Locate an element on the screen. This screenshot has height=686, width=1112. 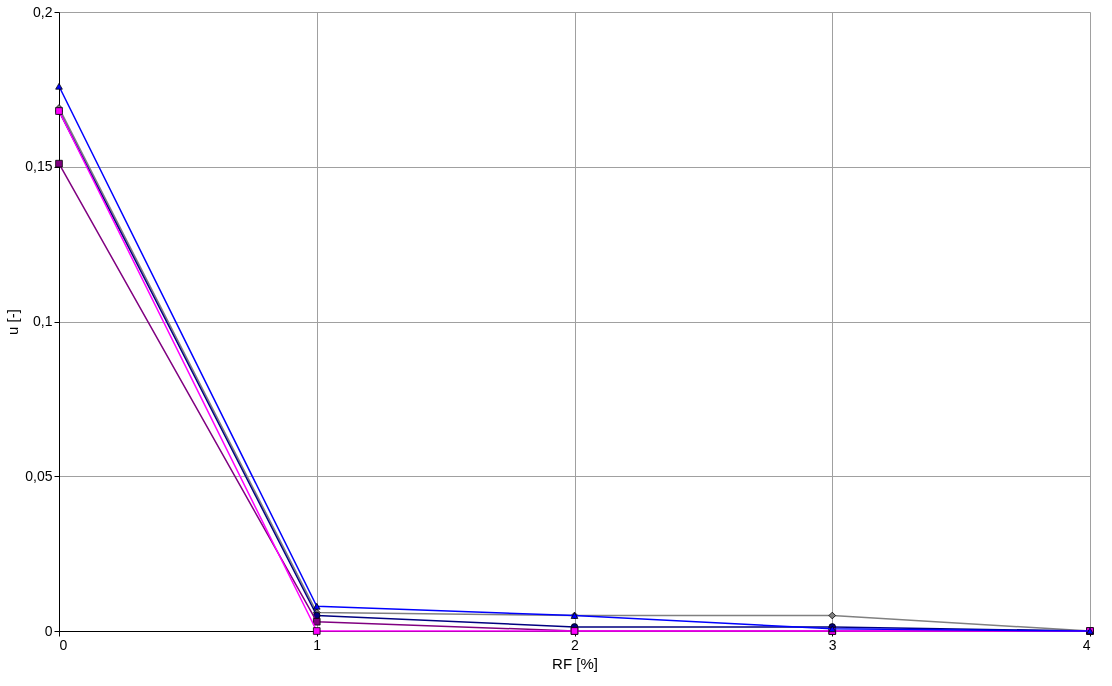
x-axis-title: RF [%] is located at coordinates (575, 663).